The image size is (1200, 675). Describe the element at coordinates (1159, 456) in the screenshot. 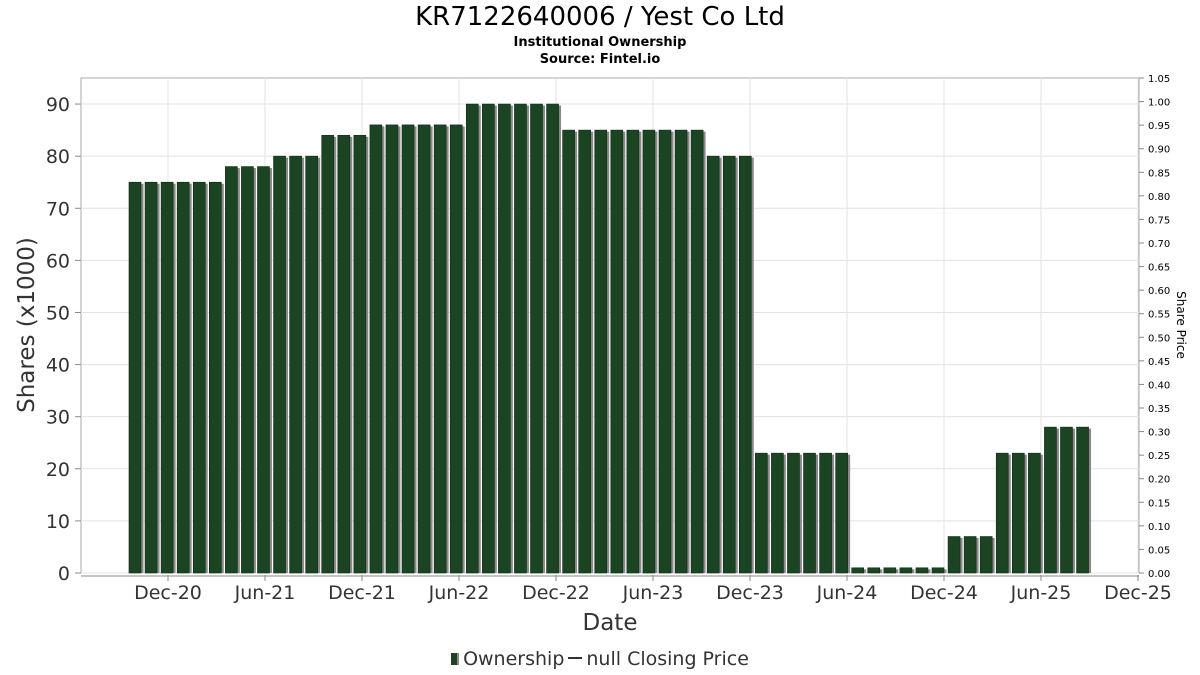

I see `y2-tick-label: 0.25` at that location.